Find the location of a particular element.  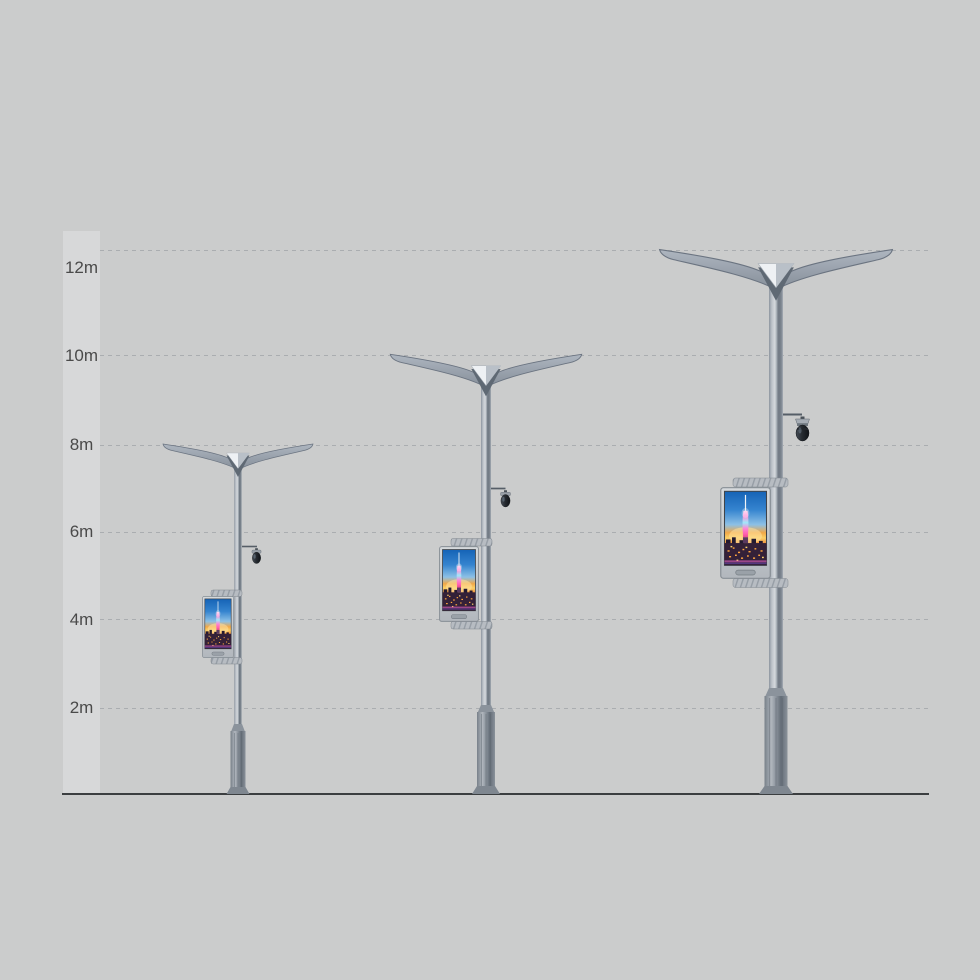

gridline-10m is located at coordinates (514, 355).